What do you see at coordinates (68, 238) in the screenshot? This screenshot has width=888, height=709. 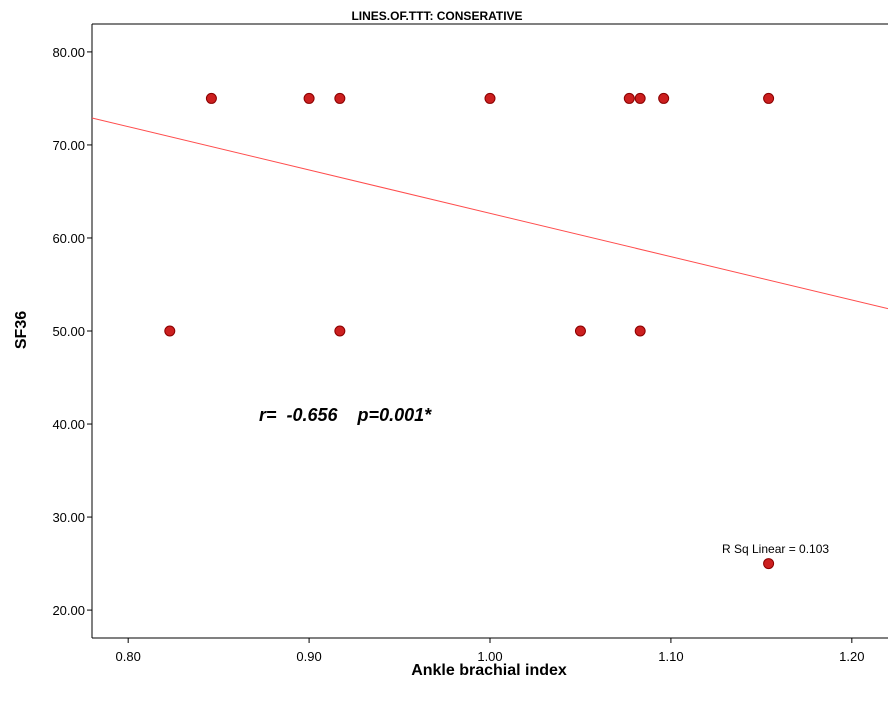 I see `y-tick-label: 60.00` at bounding box center [68, 238].